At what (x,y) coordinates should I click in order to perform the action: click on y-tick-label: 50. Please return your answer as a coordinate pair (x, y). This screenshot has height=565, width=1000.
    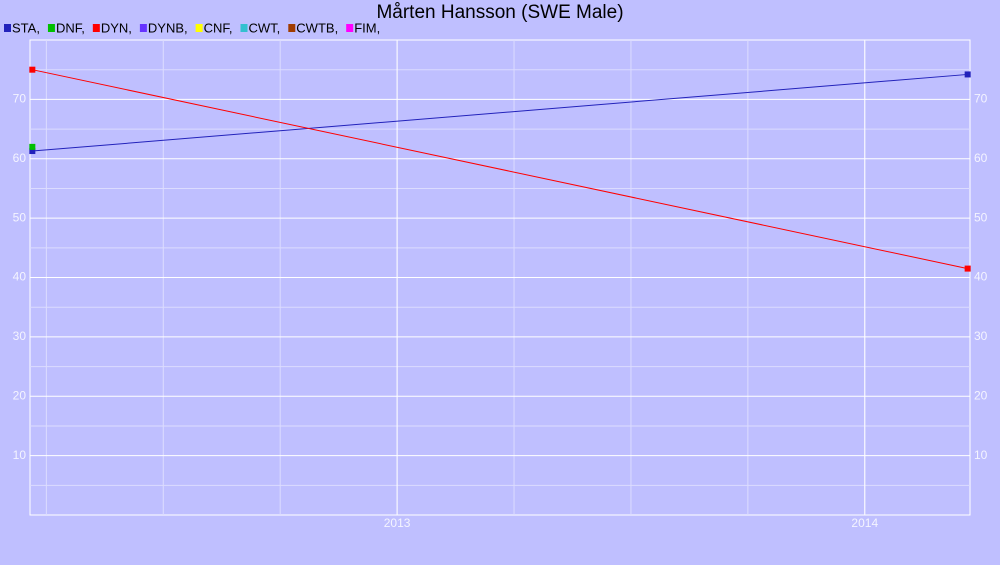
    Looking at the image, I should click on (20, 217).